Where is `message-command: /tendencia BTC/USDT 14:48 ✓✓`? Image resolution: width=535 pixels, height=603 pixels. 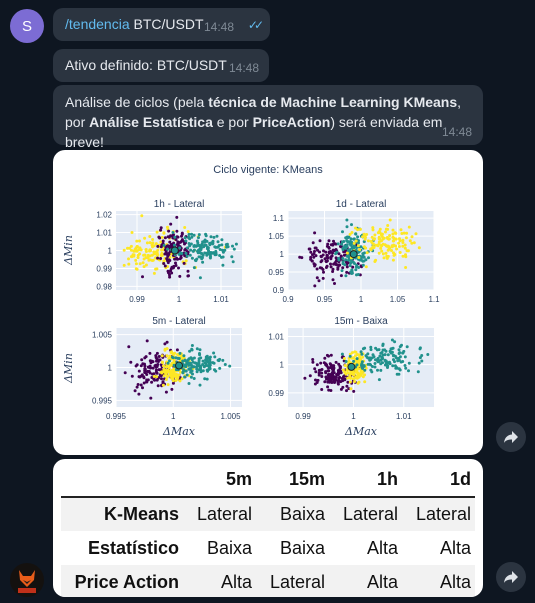
message-command: /tendencia BTC/USDT 14:48 ✓✓ is located at coordinates (161, 24).